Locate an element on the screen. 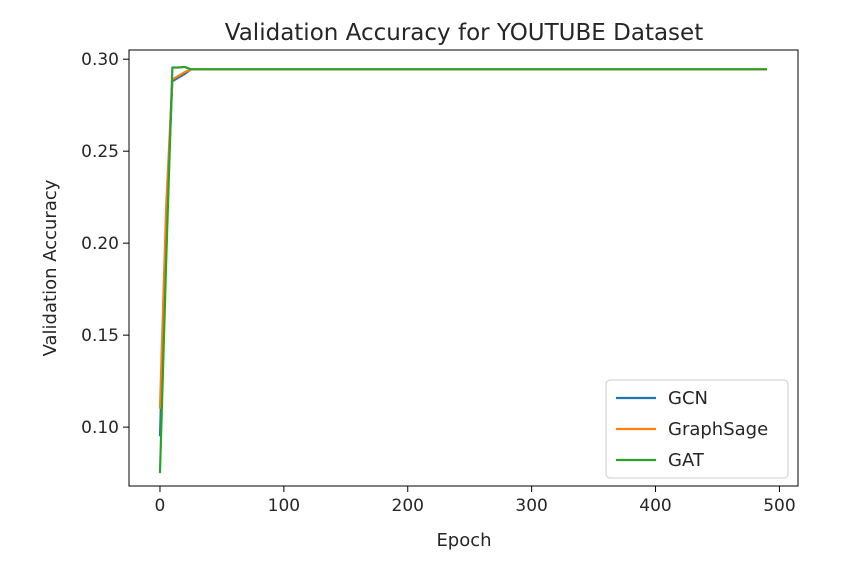 The height and width of the screenshot is (578, 846). y-axis: 0.10 0.15 0.20 0.25 0.30 is located at coordinates (105, 244).